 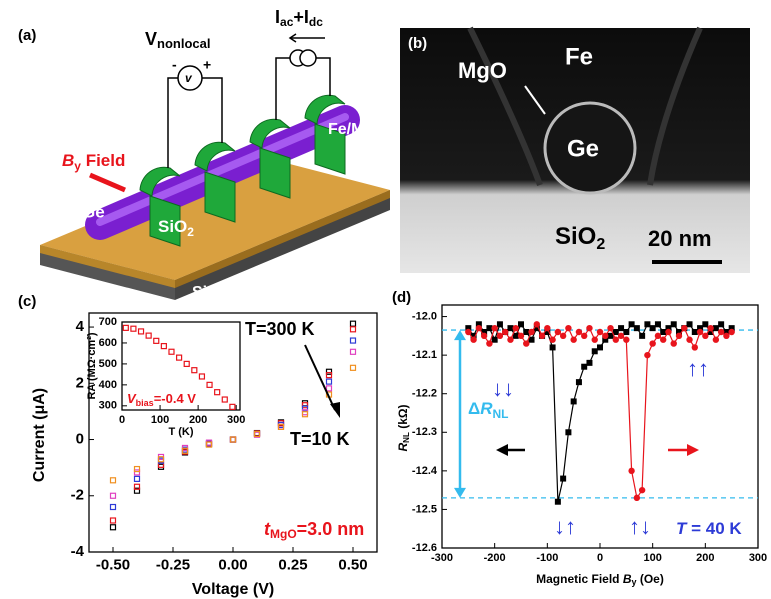 I want to click on x-axis-label: Voltage (V), so click(x=233, y=589).